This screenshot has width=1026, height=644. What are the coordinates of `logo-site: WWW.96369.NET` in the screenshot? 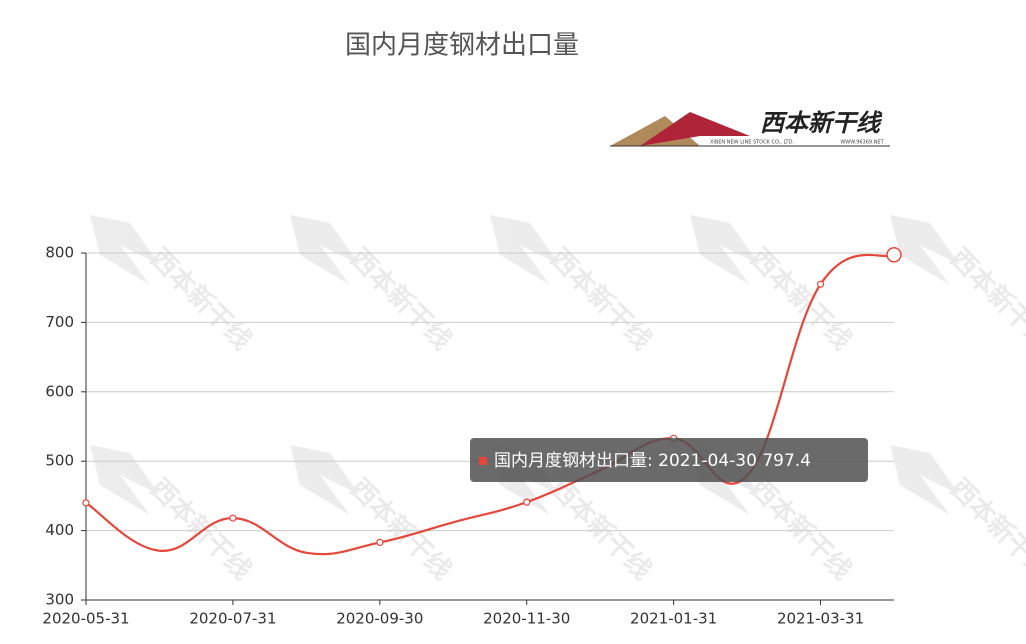 It's located at (862, 143).